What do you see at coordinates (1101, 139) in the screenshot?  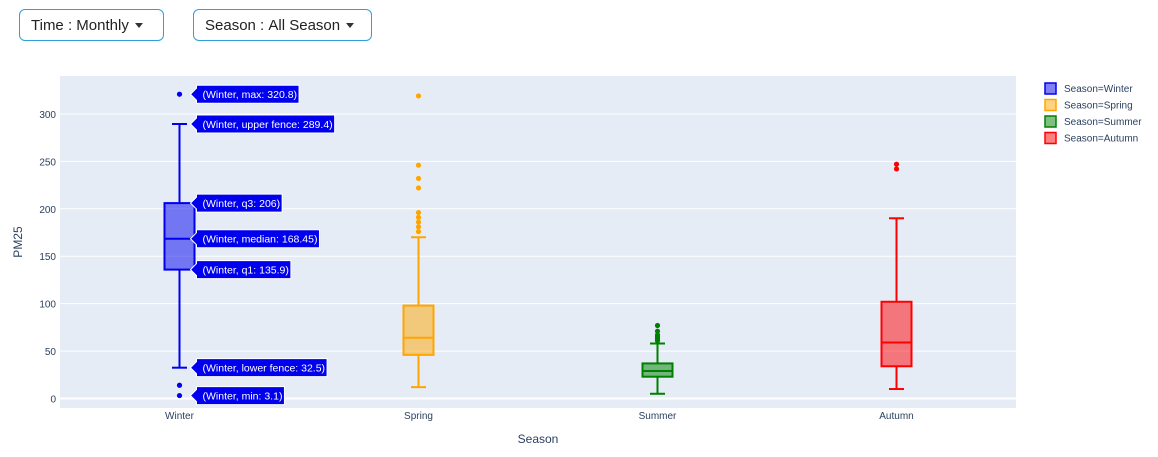 I see `legend-label: Season=Autumn` at bounding box center [1101, 139].